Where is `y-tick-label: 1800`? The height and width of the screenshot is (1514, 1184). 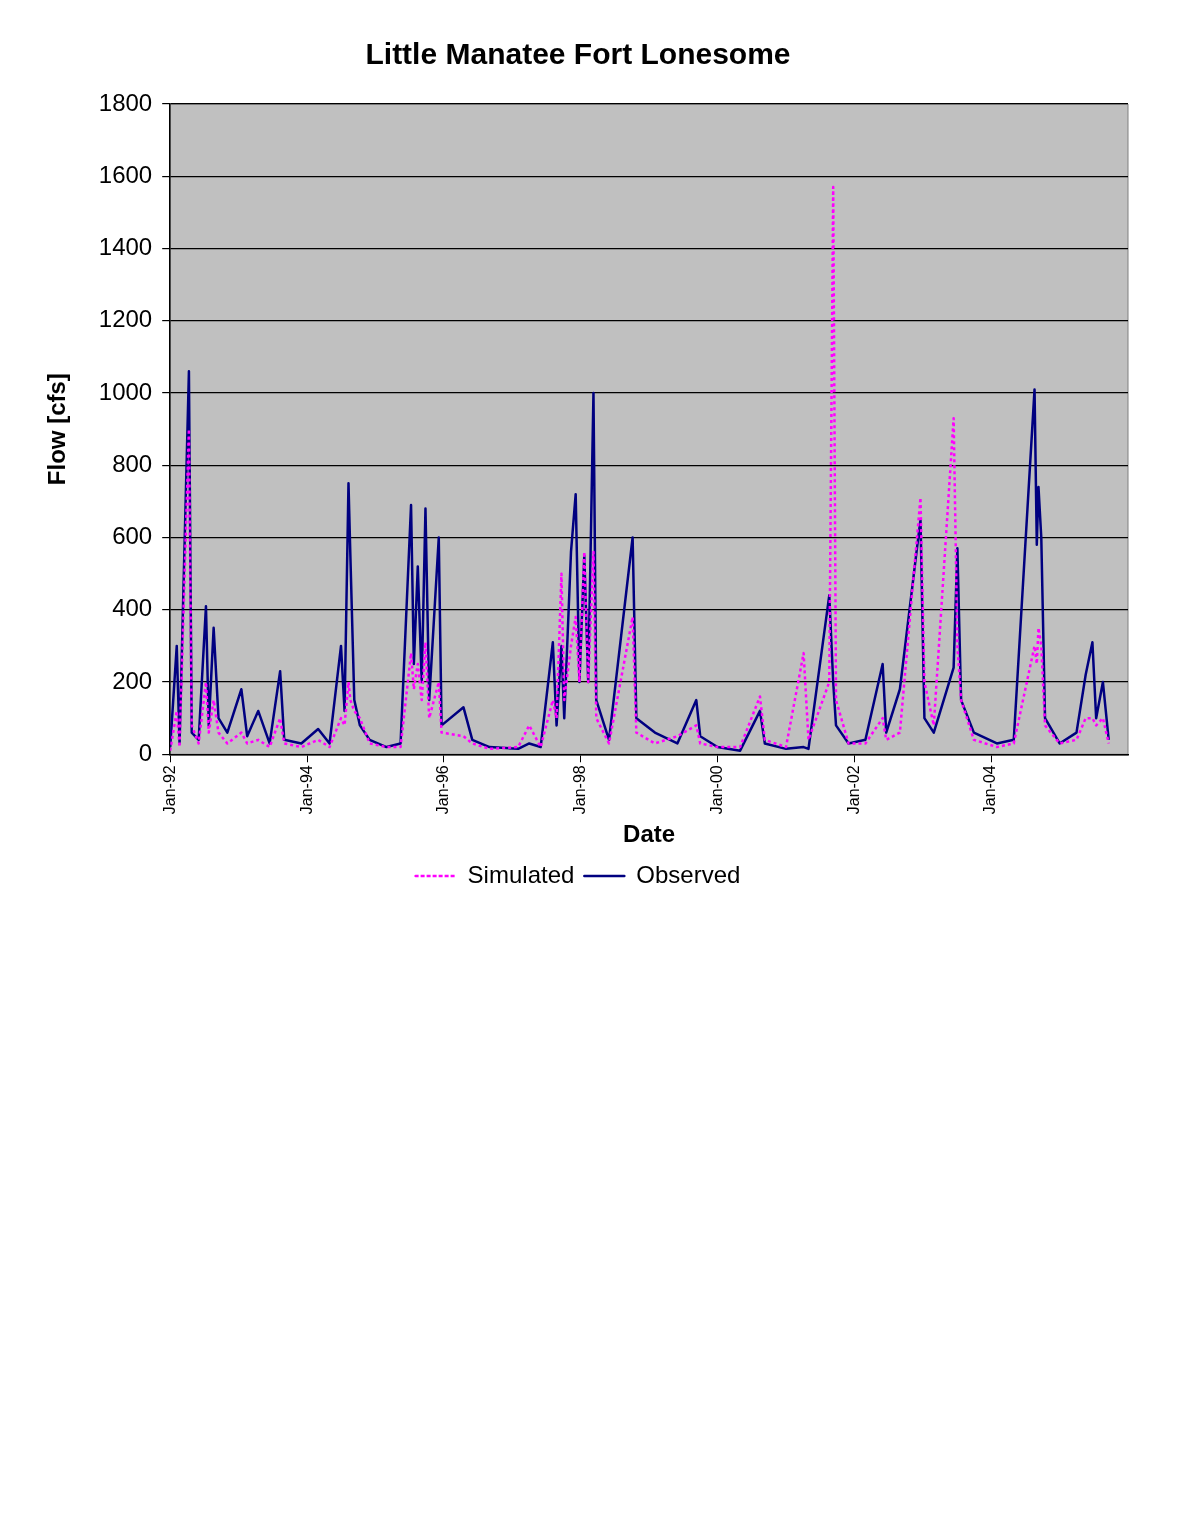 y-tick-label: 1800 is located at coordinates (125, 102).